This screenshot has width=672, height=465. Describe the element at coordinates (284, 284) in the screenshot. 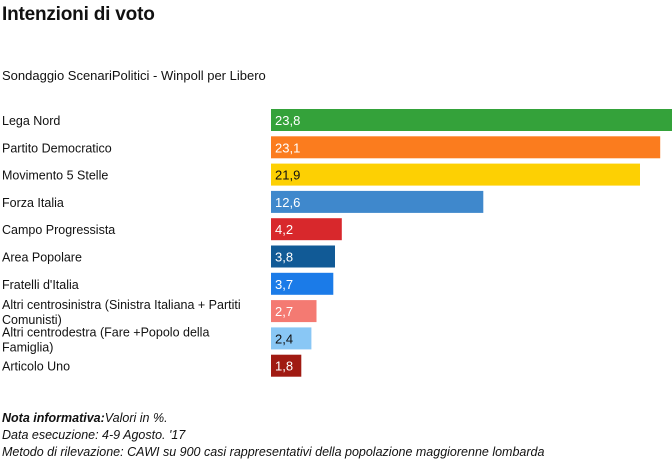

I see `bar-value-label-6: 3,7` at that location.